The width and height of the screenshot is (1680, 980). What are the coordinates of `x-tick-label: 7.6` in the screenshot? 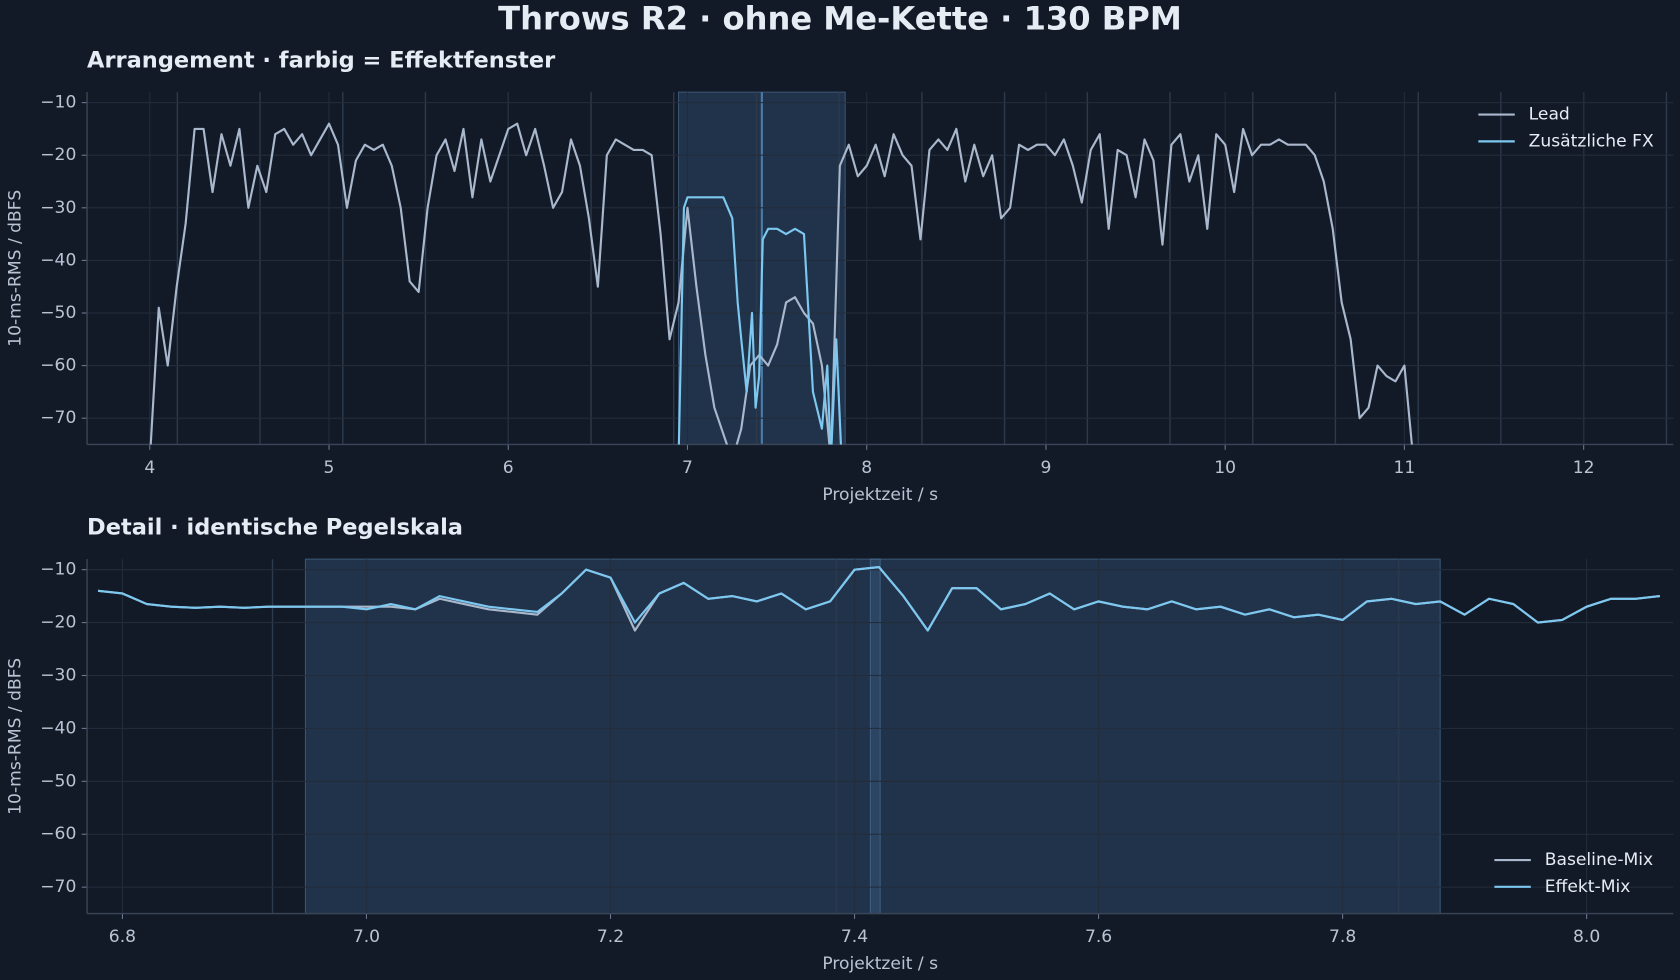 It's located at (1098, 937).